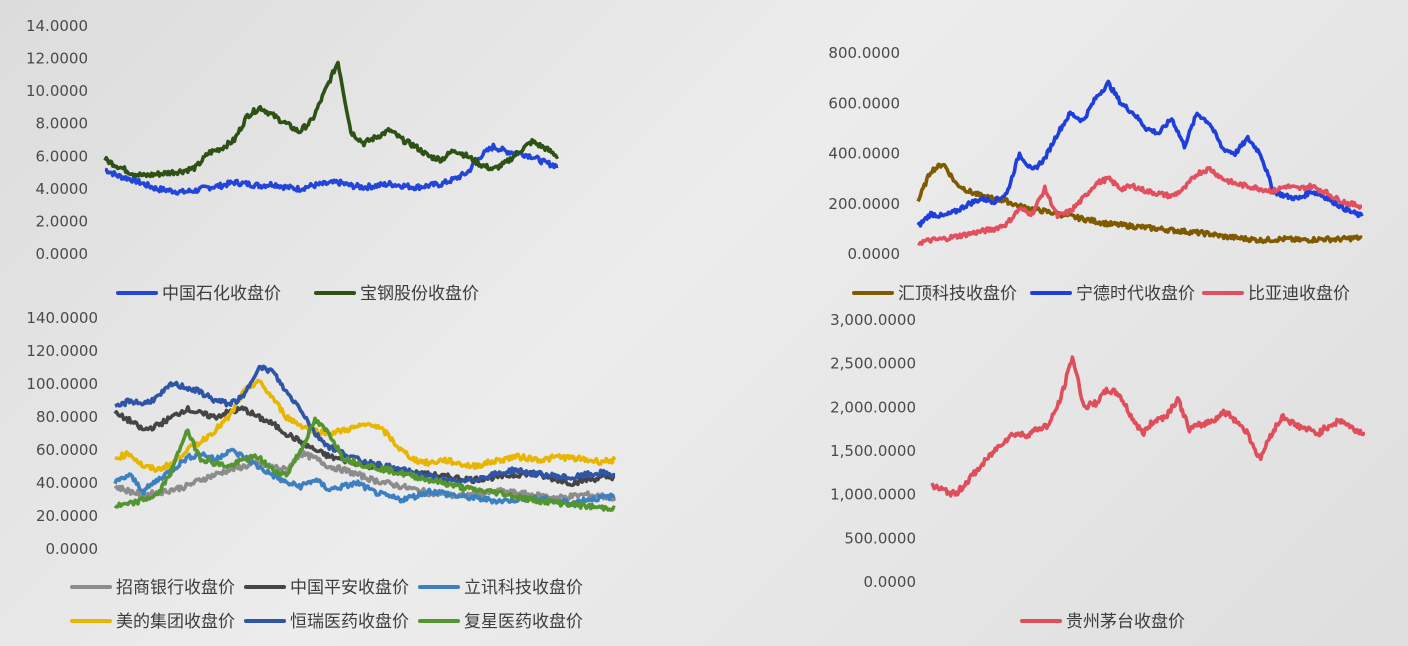 This screenshot has width=1408, height=646. What do you see at coordinates (880, 538) in the screenshot?
I see `y-tick-label: 500.0000` at bounding box center [880, 538].